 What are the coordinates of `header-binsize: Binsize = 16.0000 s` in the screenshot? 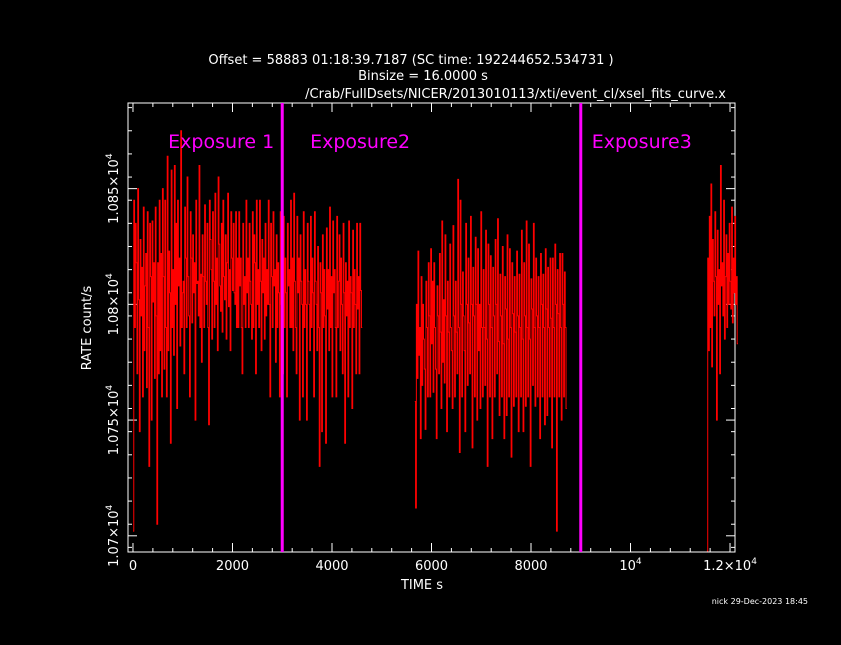 It's located at (423, 76).